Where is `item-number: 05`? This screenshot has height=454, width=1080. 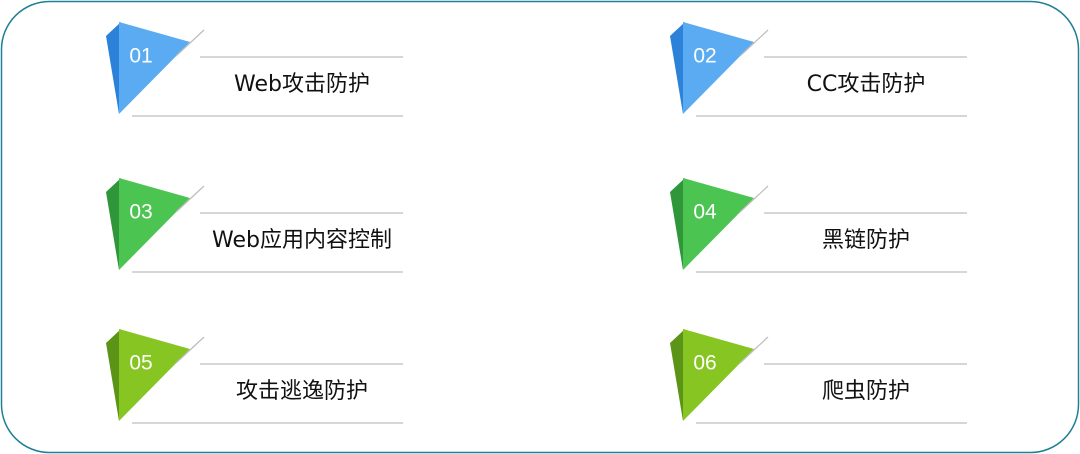 item-number: 05 is located at coordinates (140, 363).